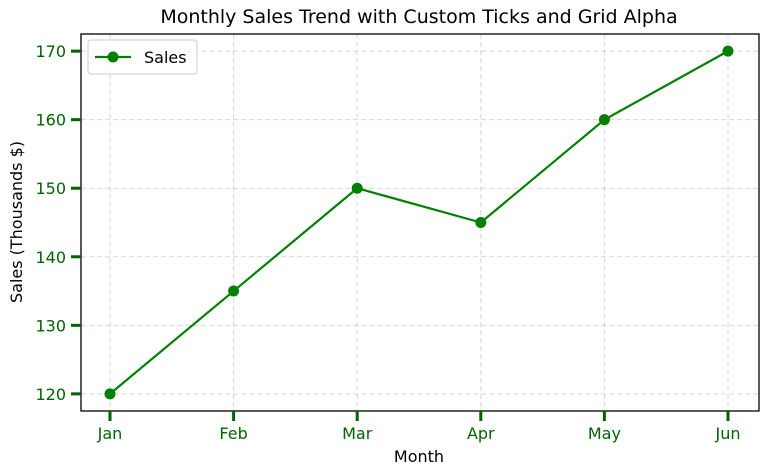 Image resolution: width=771 pixels, height=469 pixels. What do you see at coordinates (16, 222) in the screenshot?
I see `y-axis-label: Sales (Thousands $)` at bounding box center [16, 222].